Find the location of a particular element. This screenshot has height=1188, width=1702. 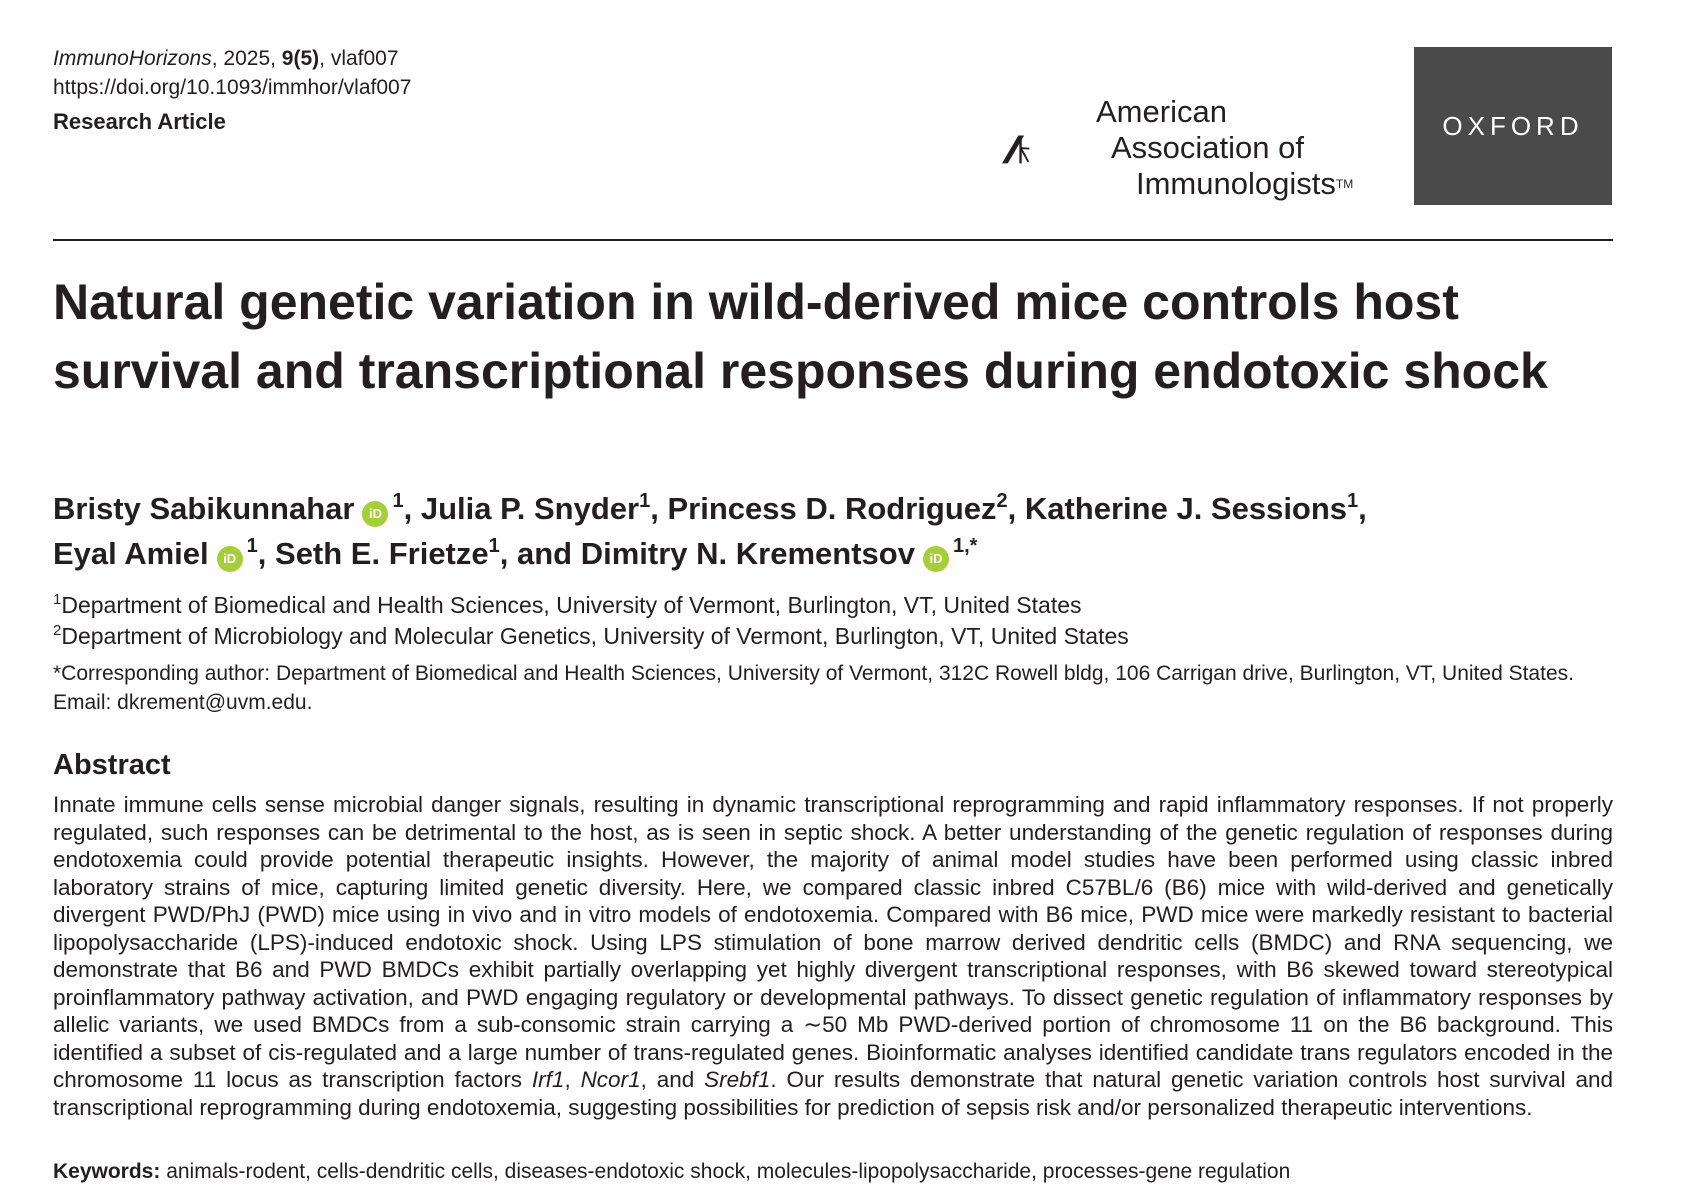

abstract-sep: , is located at coordinates (572, 1079).